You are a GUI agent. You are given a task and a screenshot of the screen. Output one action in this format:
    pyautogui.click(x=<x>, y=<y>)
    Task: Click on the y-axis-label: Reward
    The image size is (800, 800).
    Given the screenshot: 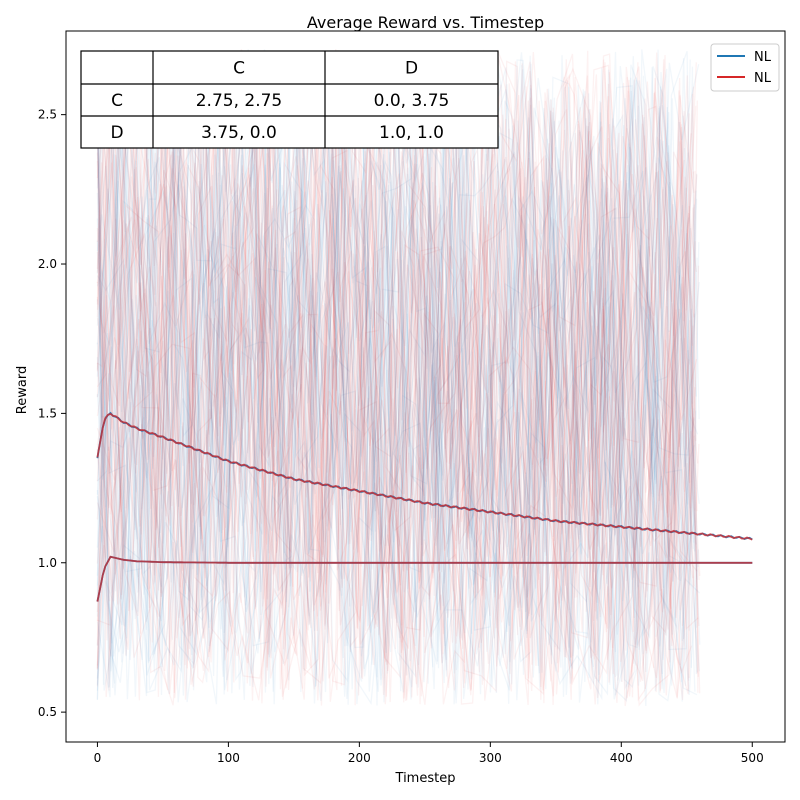 What is the action you would take?
    pyautogui.click(x=22, y=390)
    